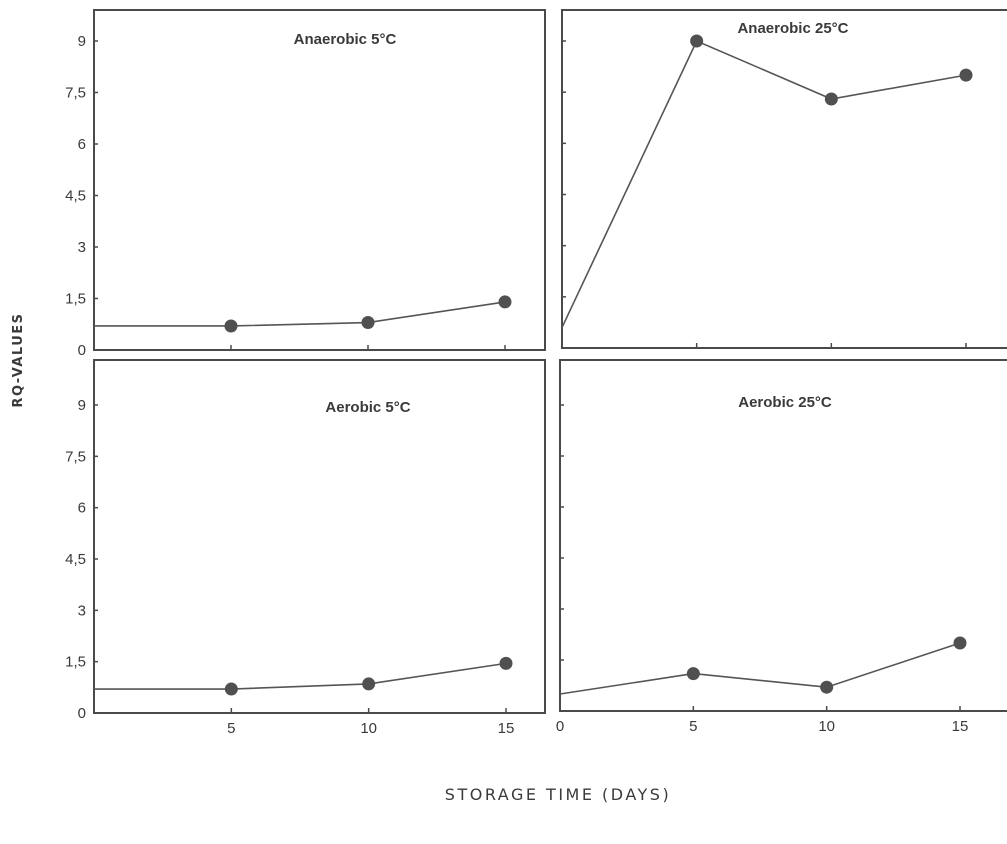  Describe the element at coordinates (18, 359) in the screenshot. I see `y-axis-label: RQ-VALUES` at that location.